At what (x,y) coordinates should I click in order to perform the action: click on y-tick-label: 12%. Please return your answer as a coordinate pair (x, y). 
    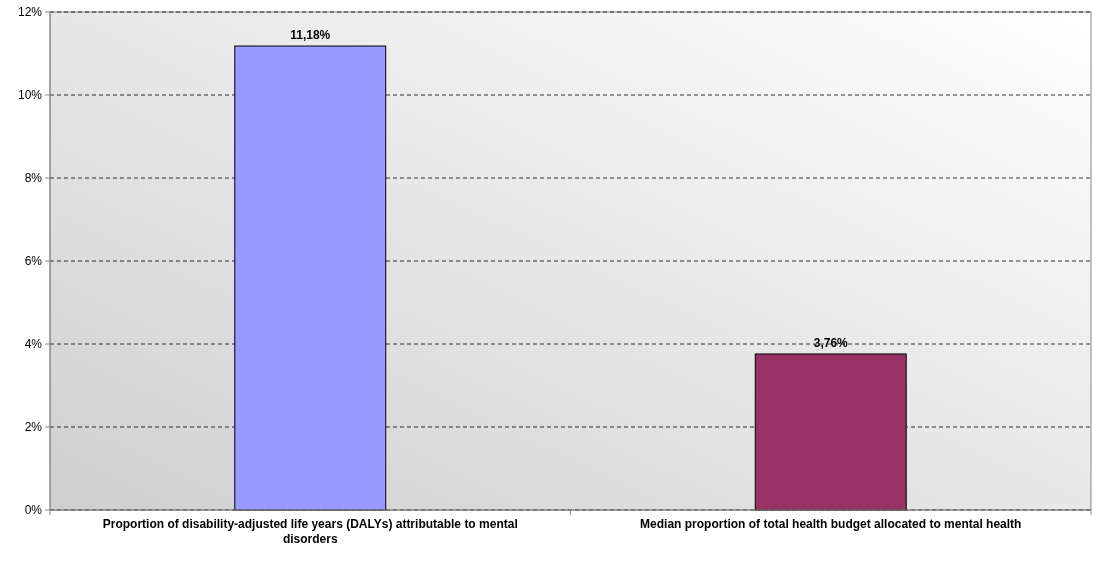
    Looking at the image, I should click on (30, 12).